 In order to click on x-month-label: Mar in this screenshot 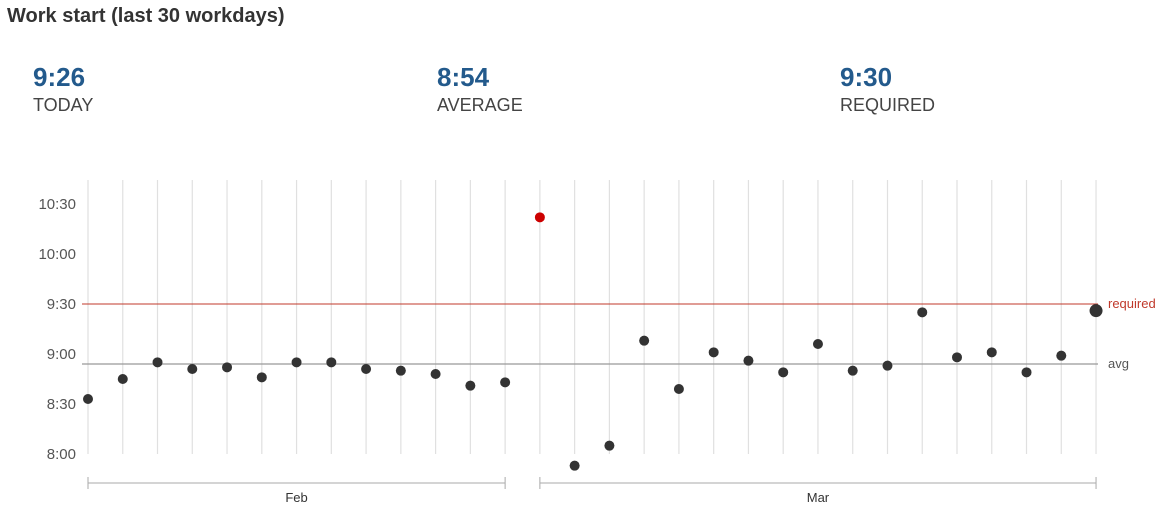, I will do `click(818, 497)`.